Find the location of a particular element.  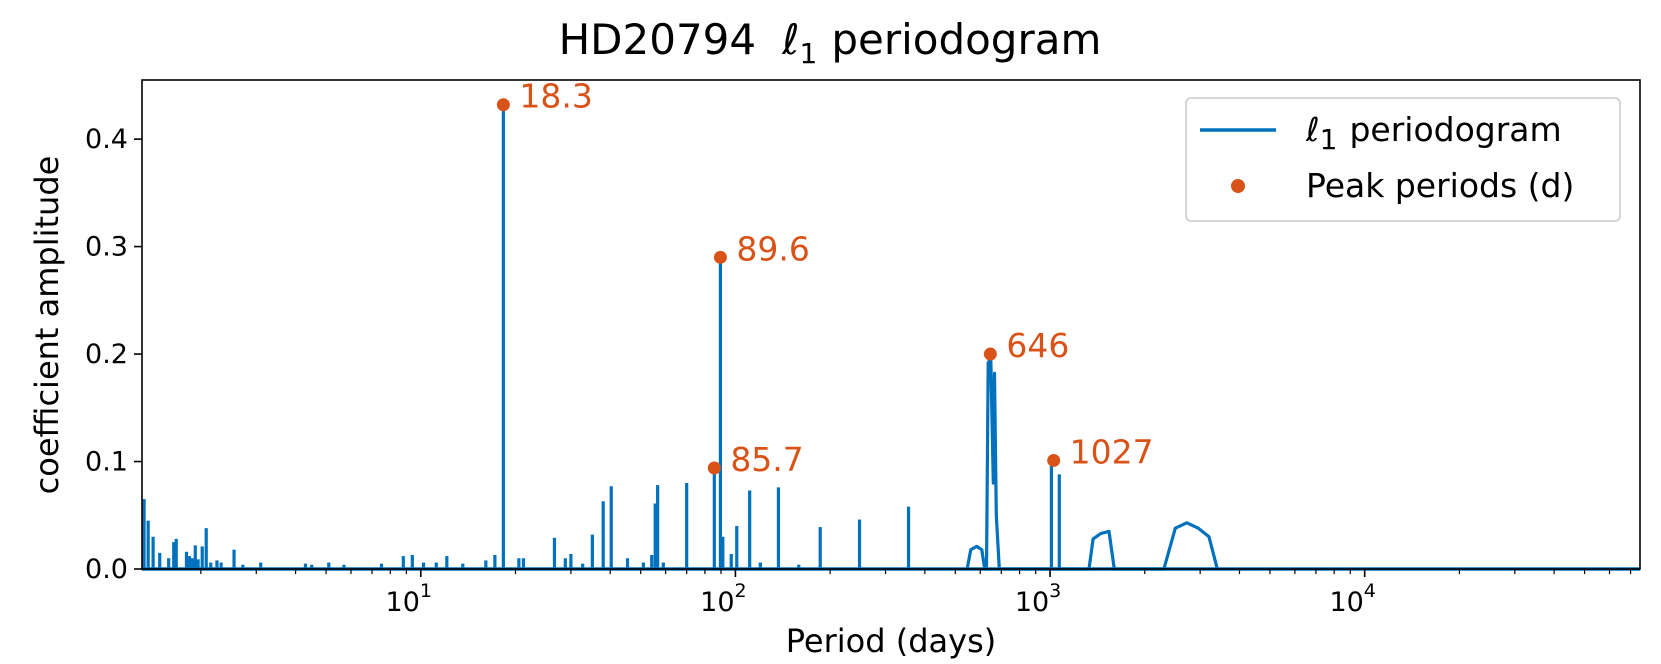

legend-box is located at coordinates (1403, 159).